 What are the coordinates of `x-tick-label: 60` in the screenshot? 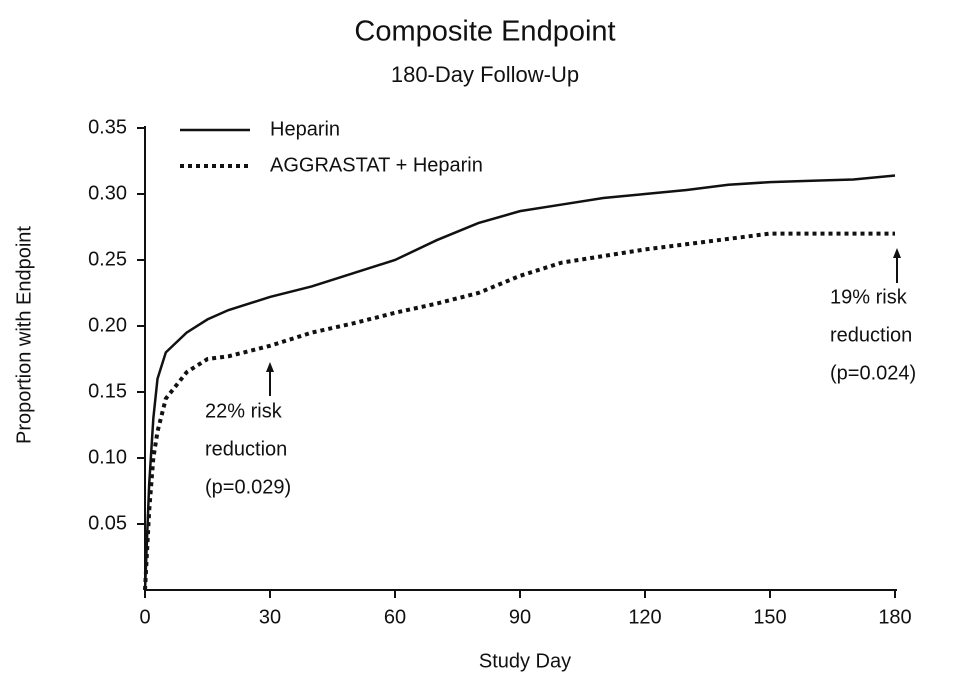 It's located at (395, 617).